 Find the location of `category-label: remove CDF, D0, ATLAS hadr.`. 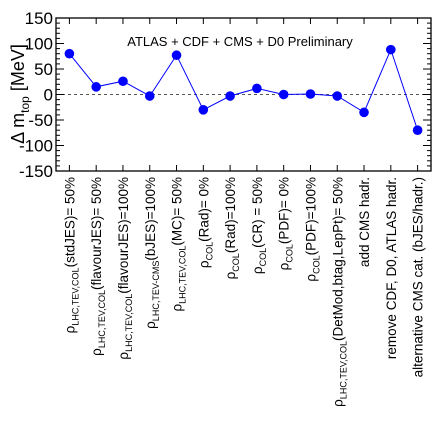

category-label: remove CDF, D0, ATLAS hadr. is located at coordinates (391, 268).